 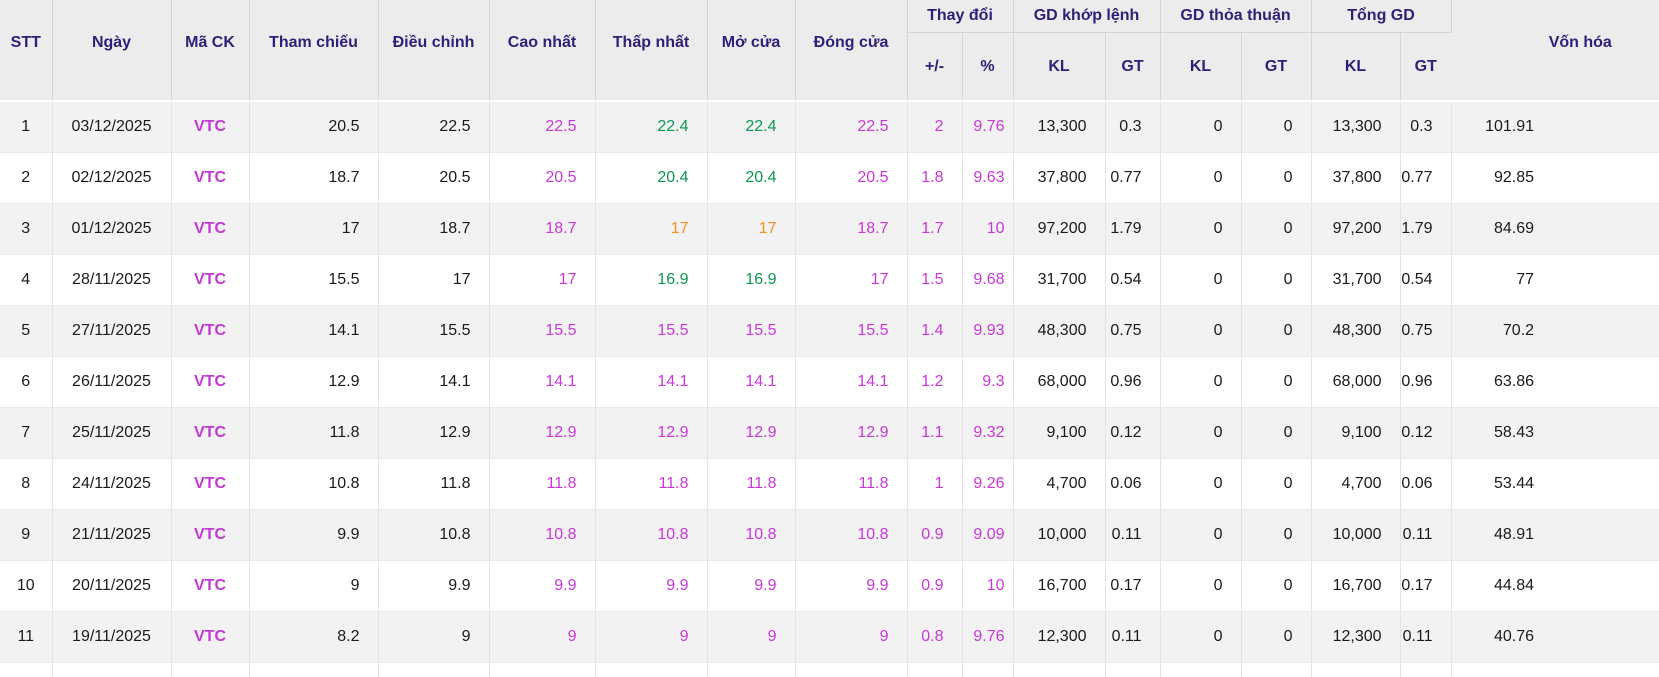 I want to click on cell-high: 14.1, so click(x=542, y=382).